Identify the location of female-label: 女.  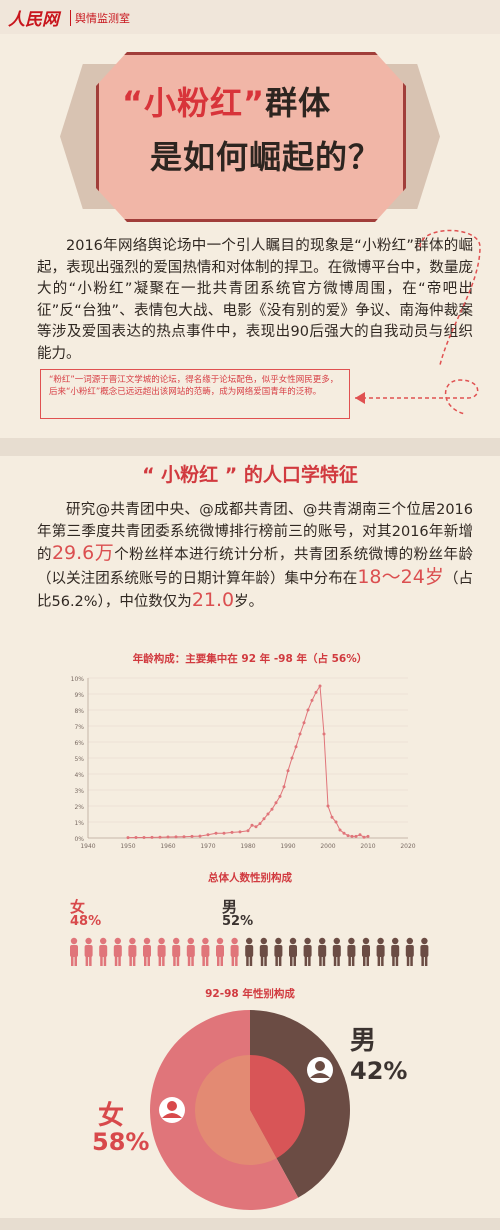
(78, 907).